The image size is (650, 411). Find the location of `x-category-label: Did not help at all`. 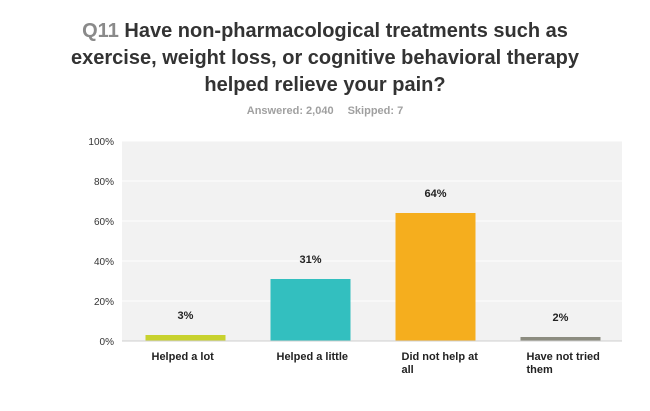

x-category-label: Did not help at all is located at coordinates (439, 363).